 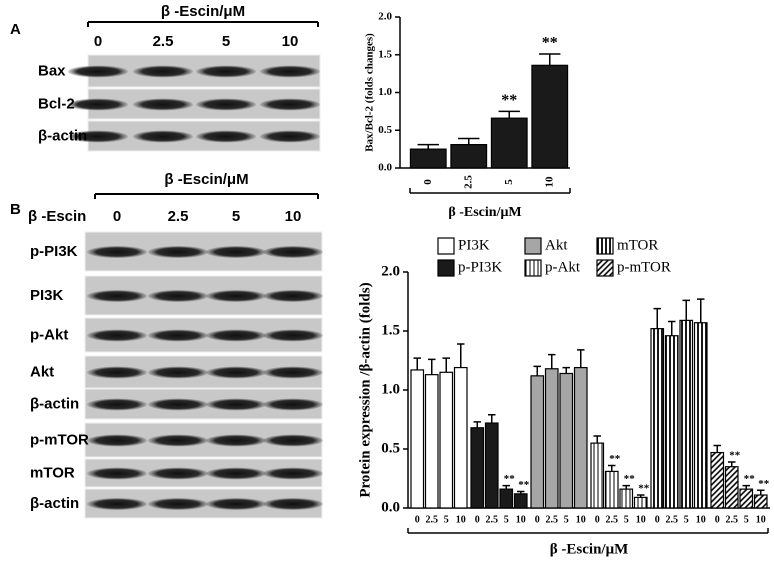 I want to click on lane-label: 2.5, so click(x=163, y=41).